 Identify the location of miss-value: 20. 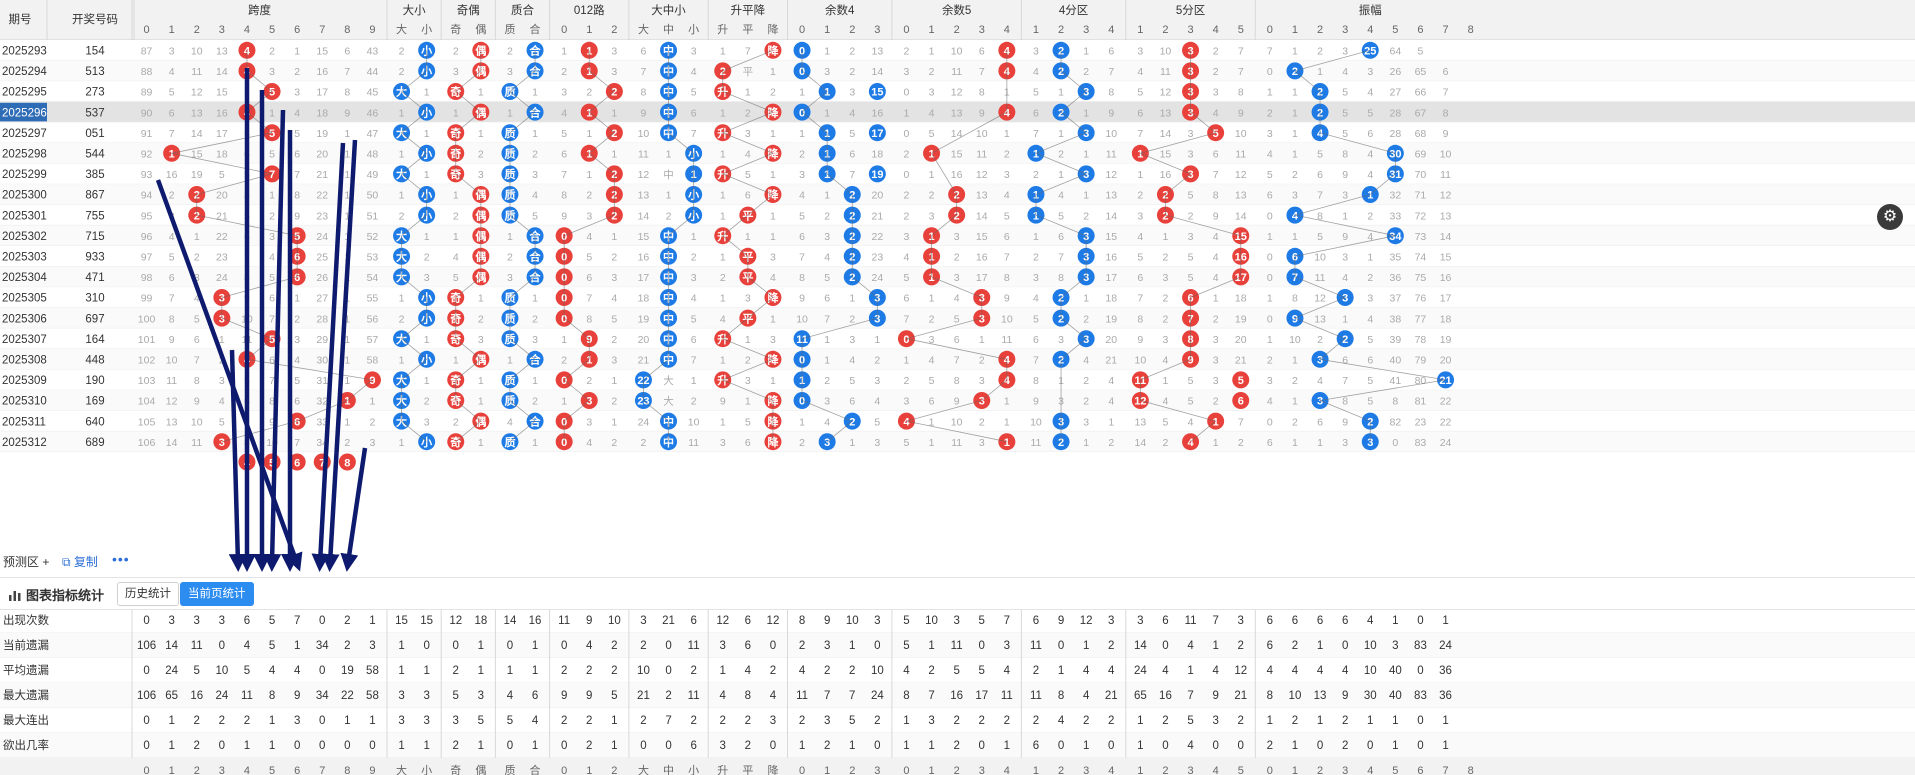
(1111, 340).